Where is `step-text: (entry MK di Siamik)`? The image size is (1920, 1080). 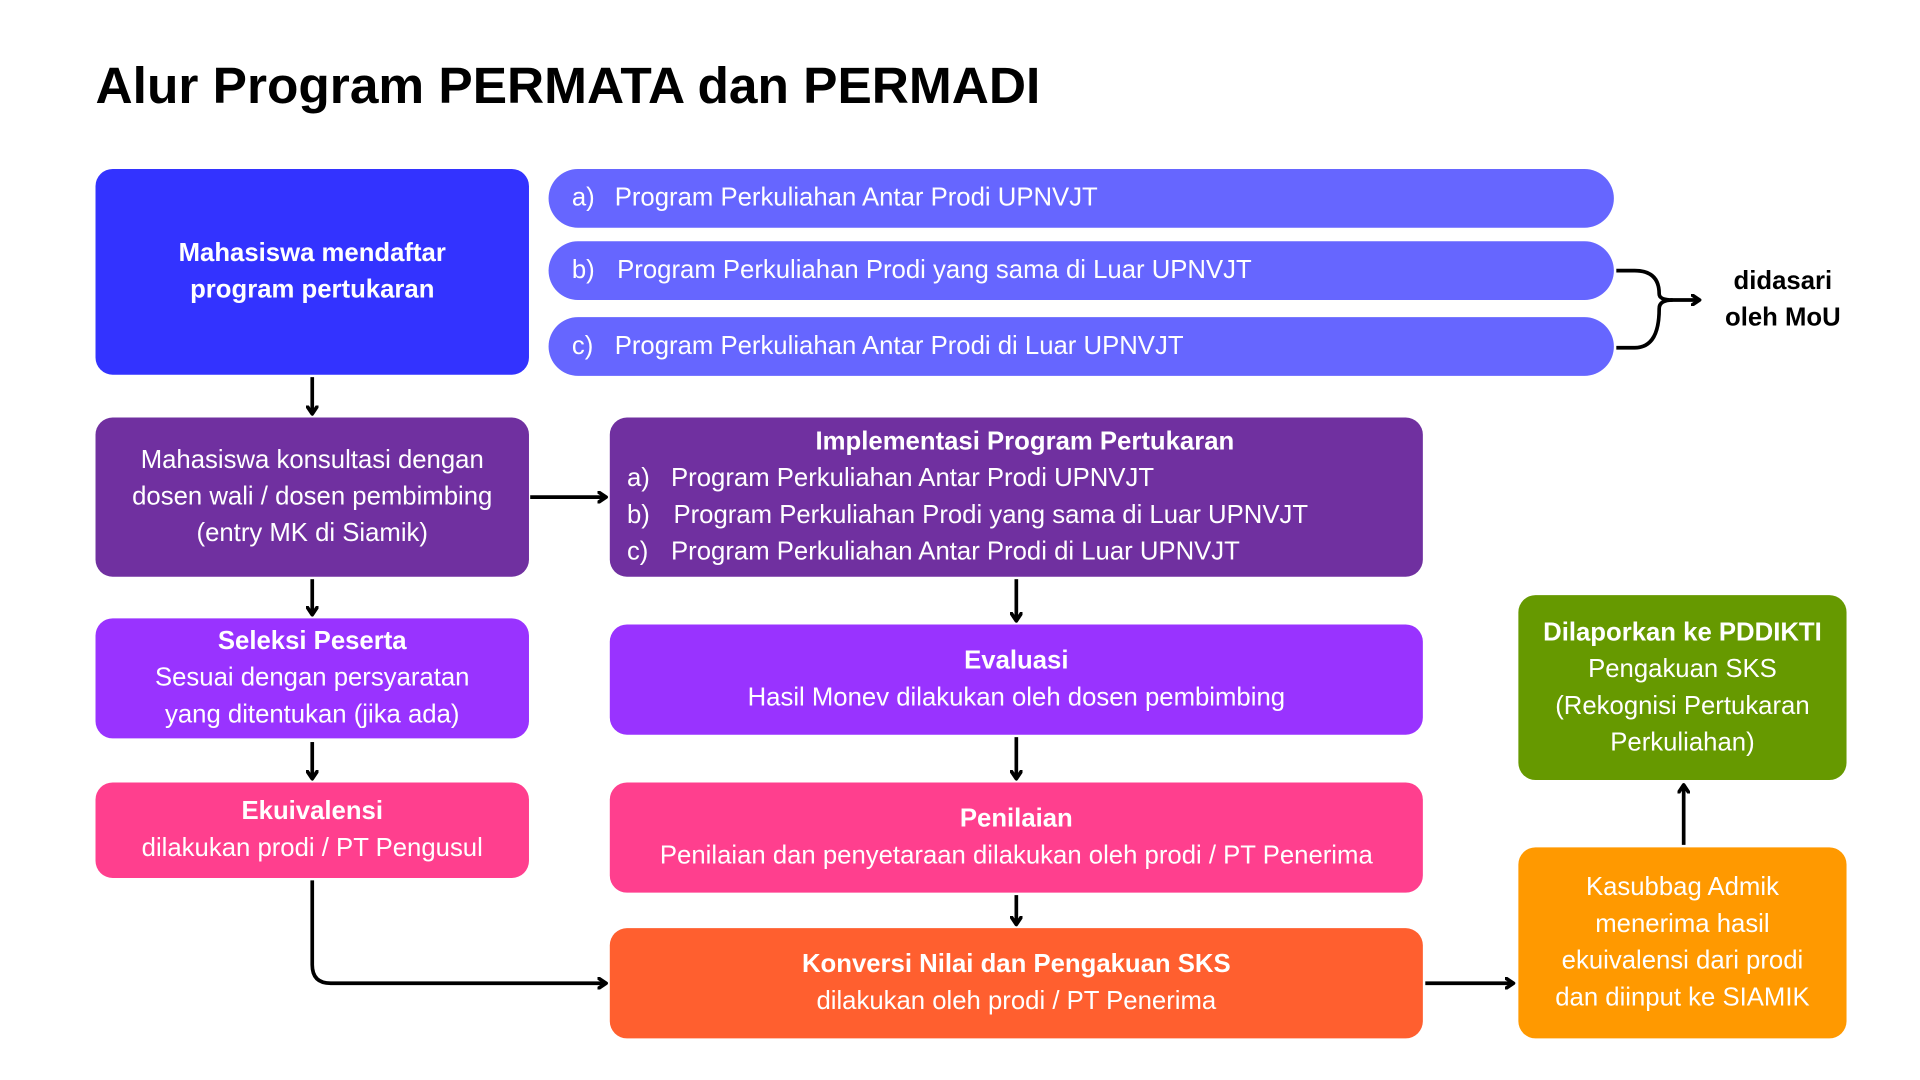 step-text: (entry MK di Siamik) is located at coordinates (312, 533).